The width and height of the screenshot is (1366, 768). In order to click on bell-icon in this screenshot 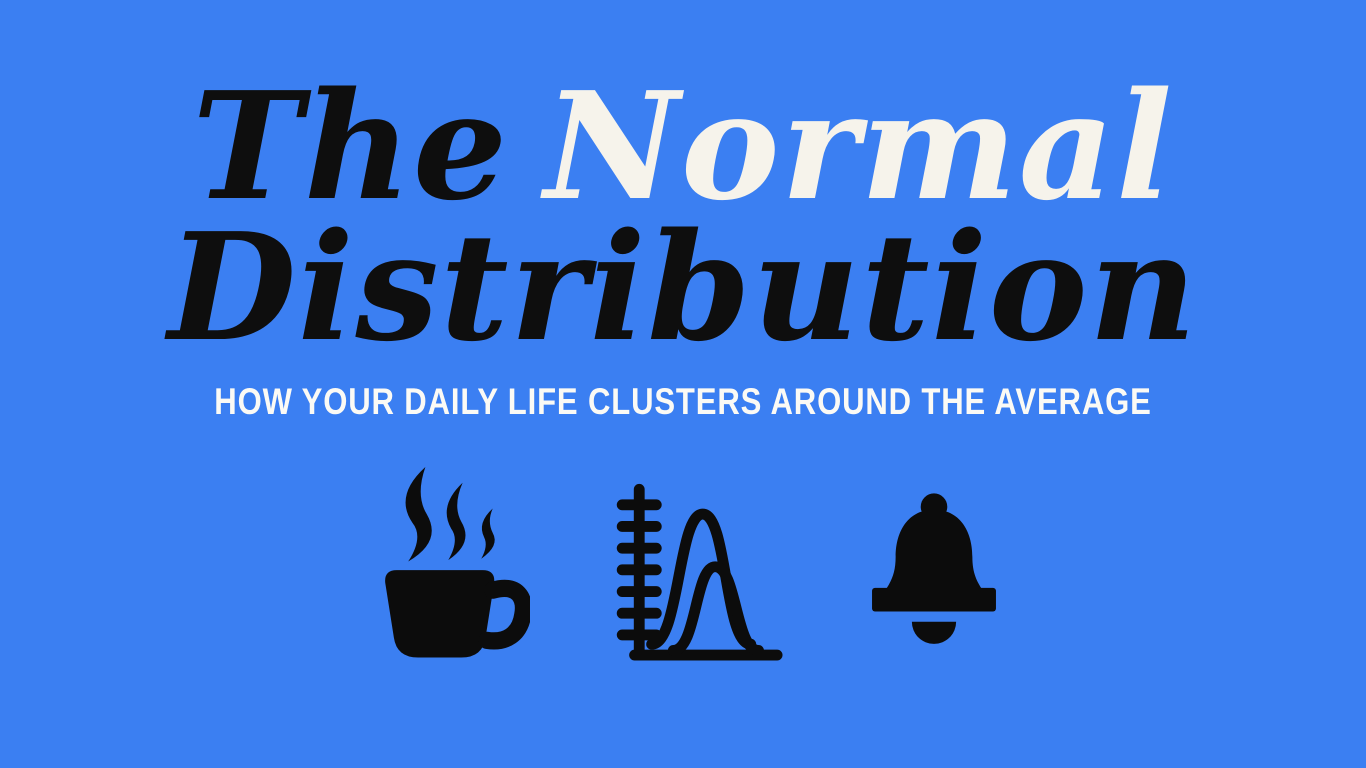, I will do `click(934, 579)`.